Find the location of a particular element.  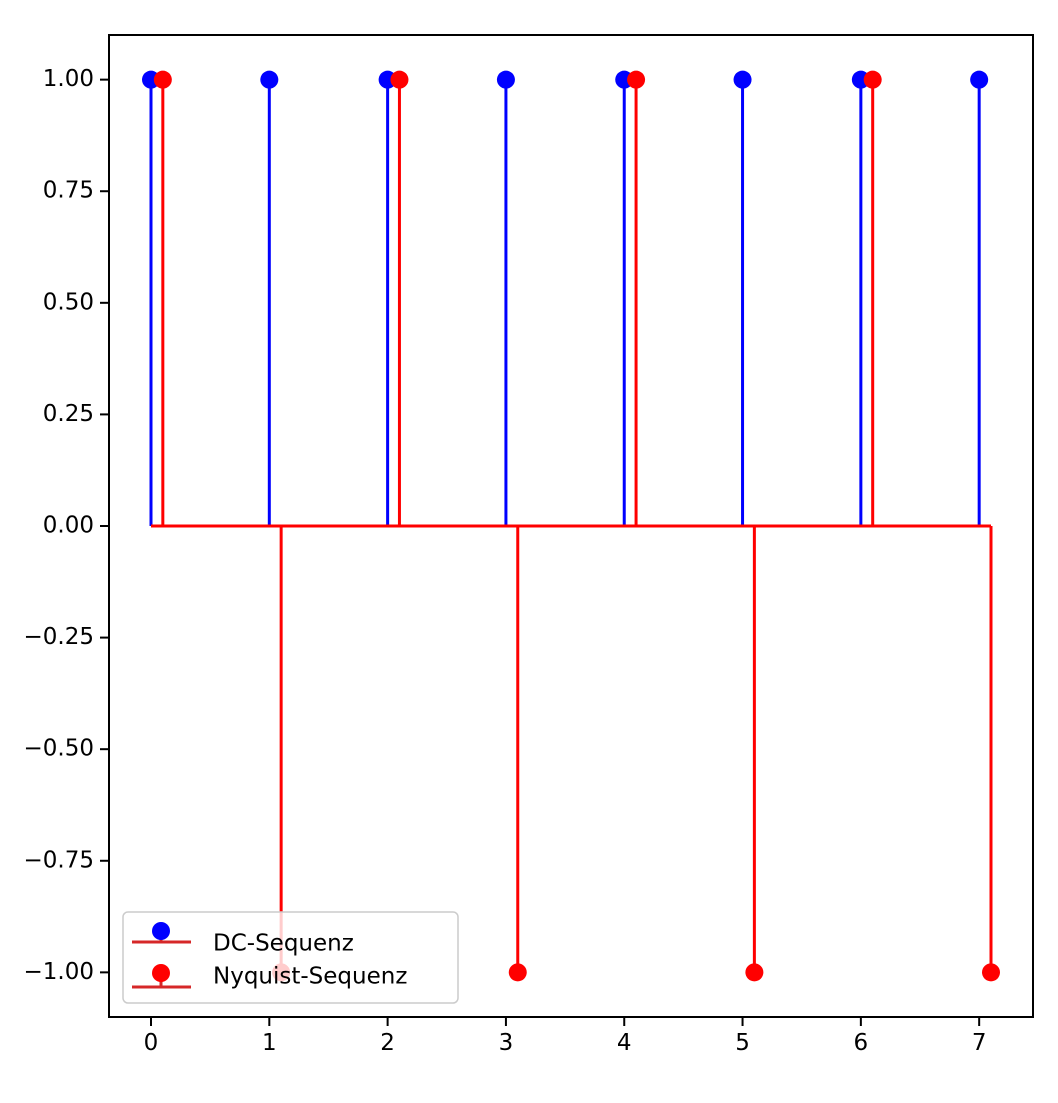

y-tick-label: 0.75 is located at coordinates (68, 191).